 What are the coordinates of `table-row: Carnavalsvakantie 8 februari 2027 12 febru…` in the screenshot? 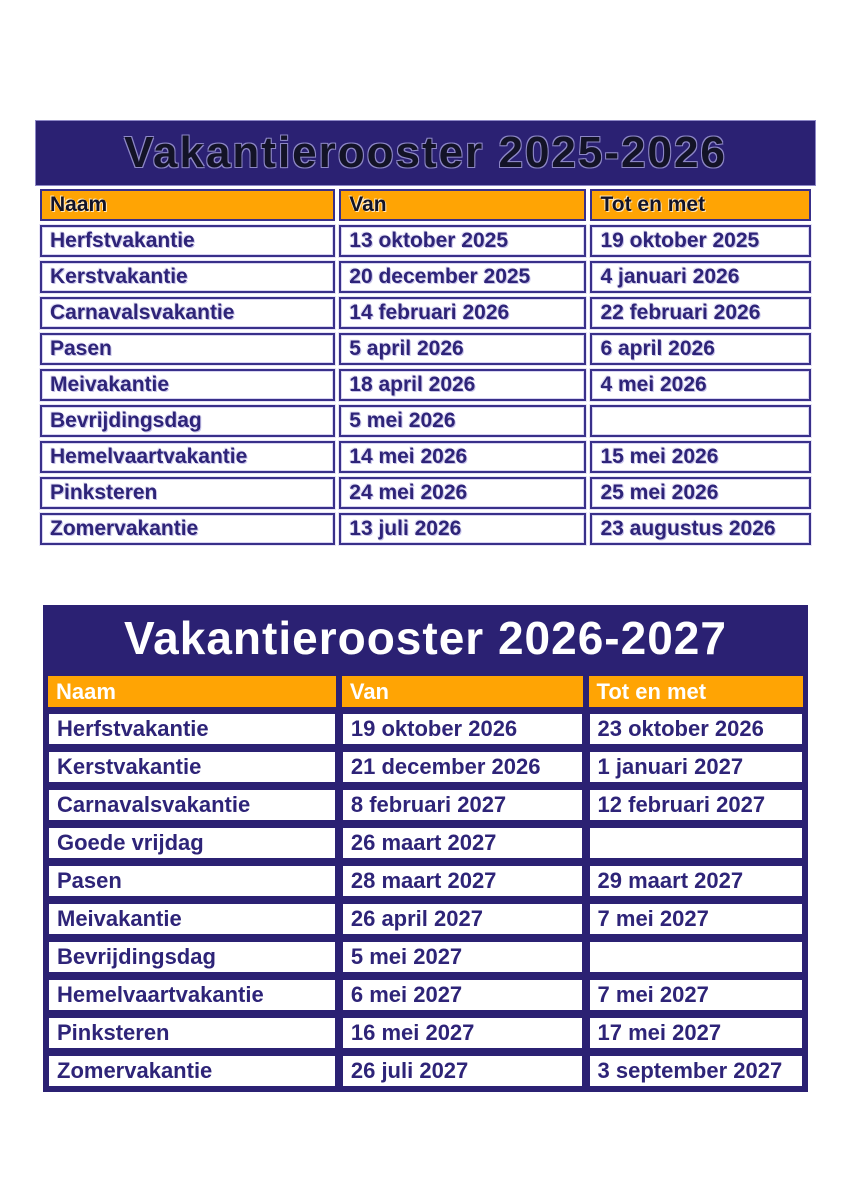 It's located at (425, 805).